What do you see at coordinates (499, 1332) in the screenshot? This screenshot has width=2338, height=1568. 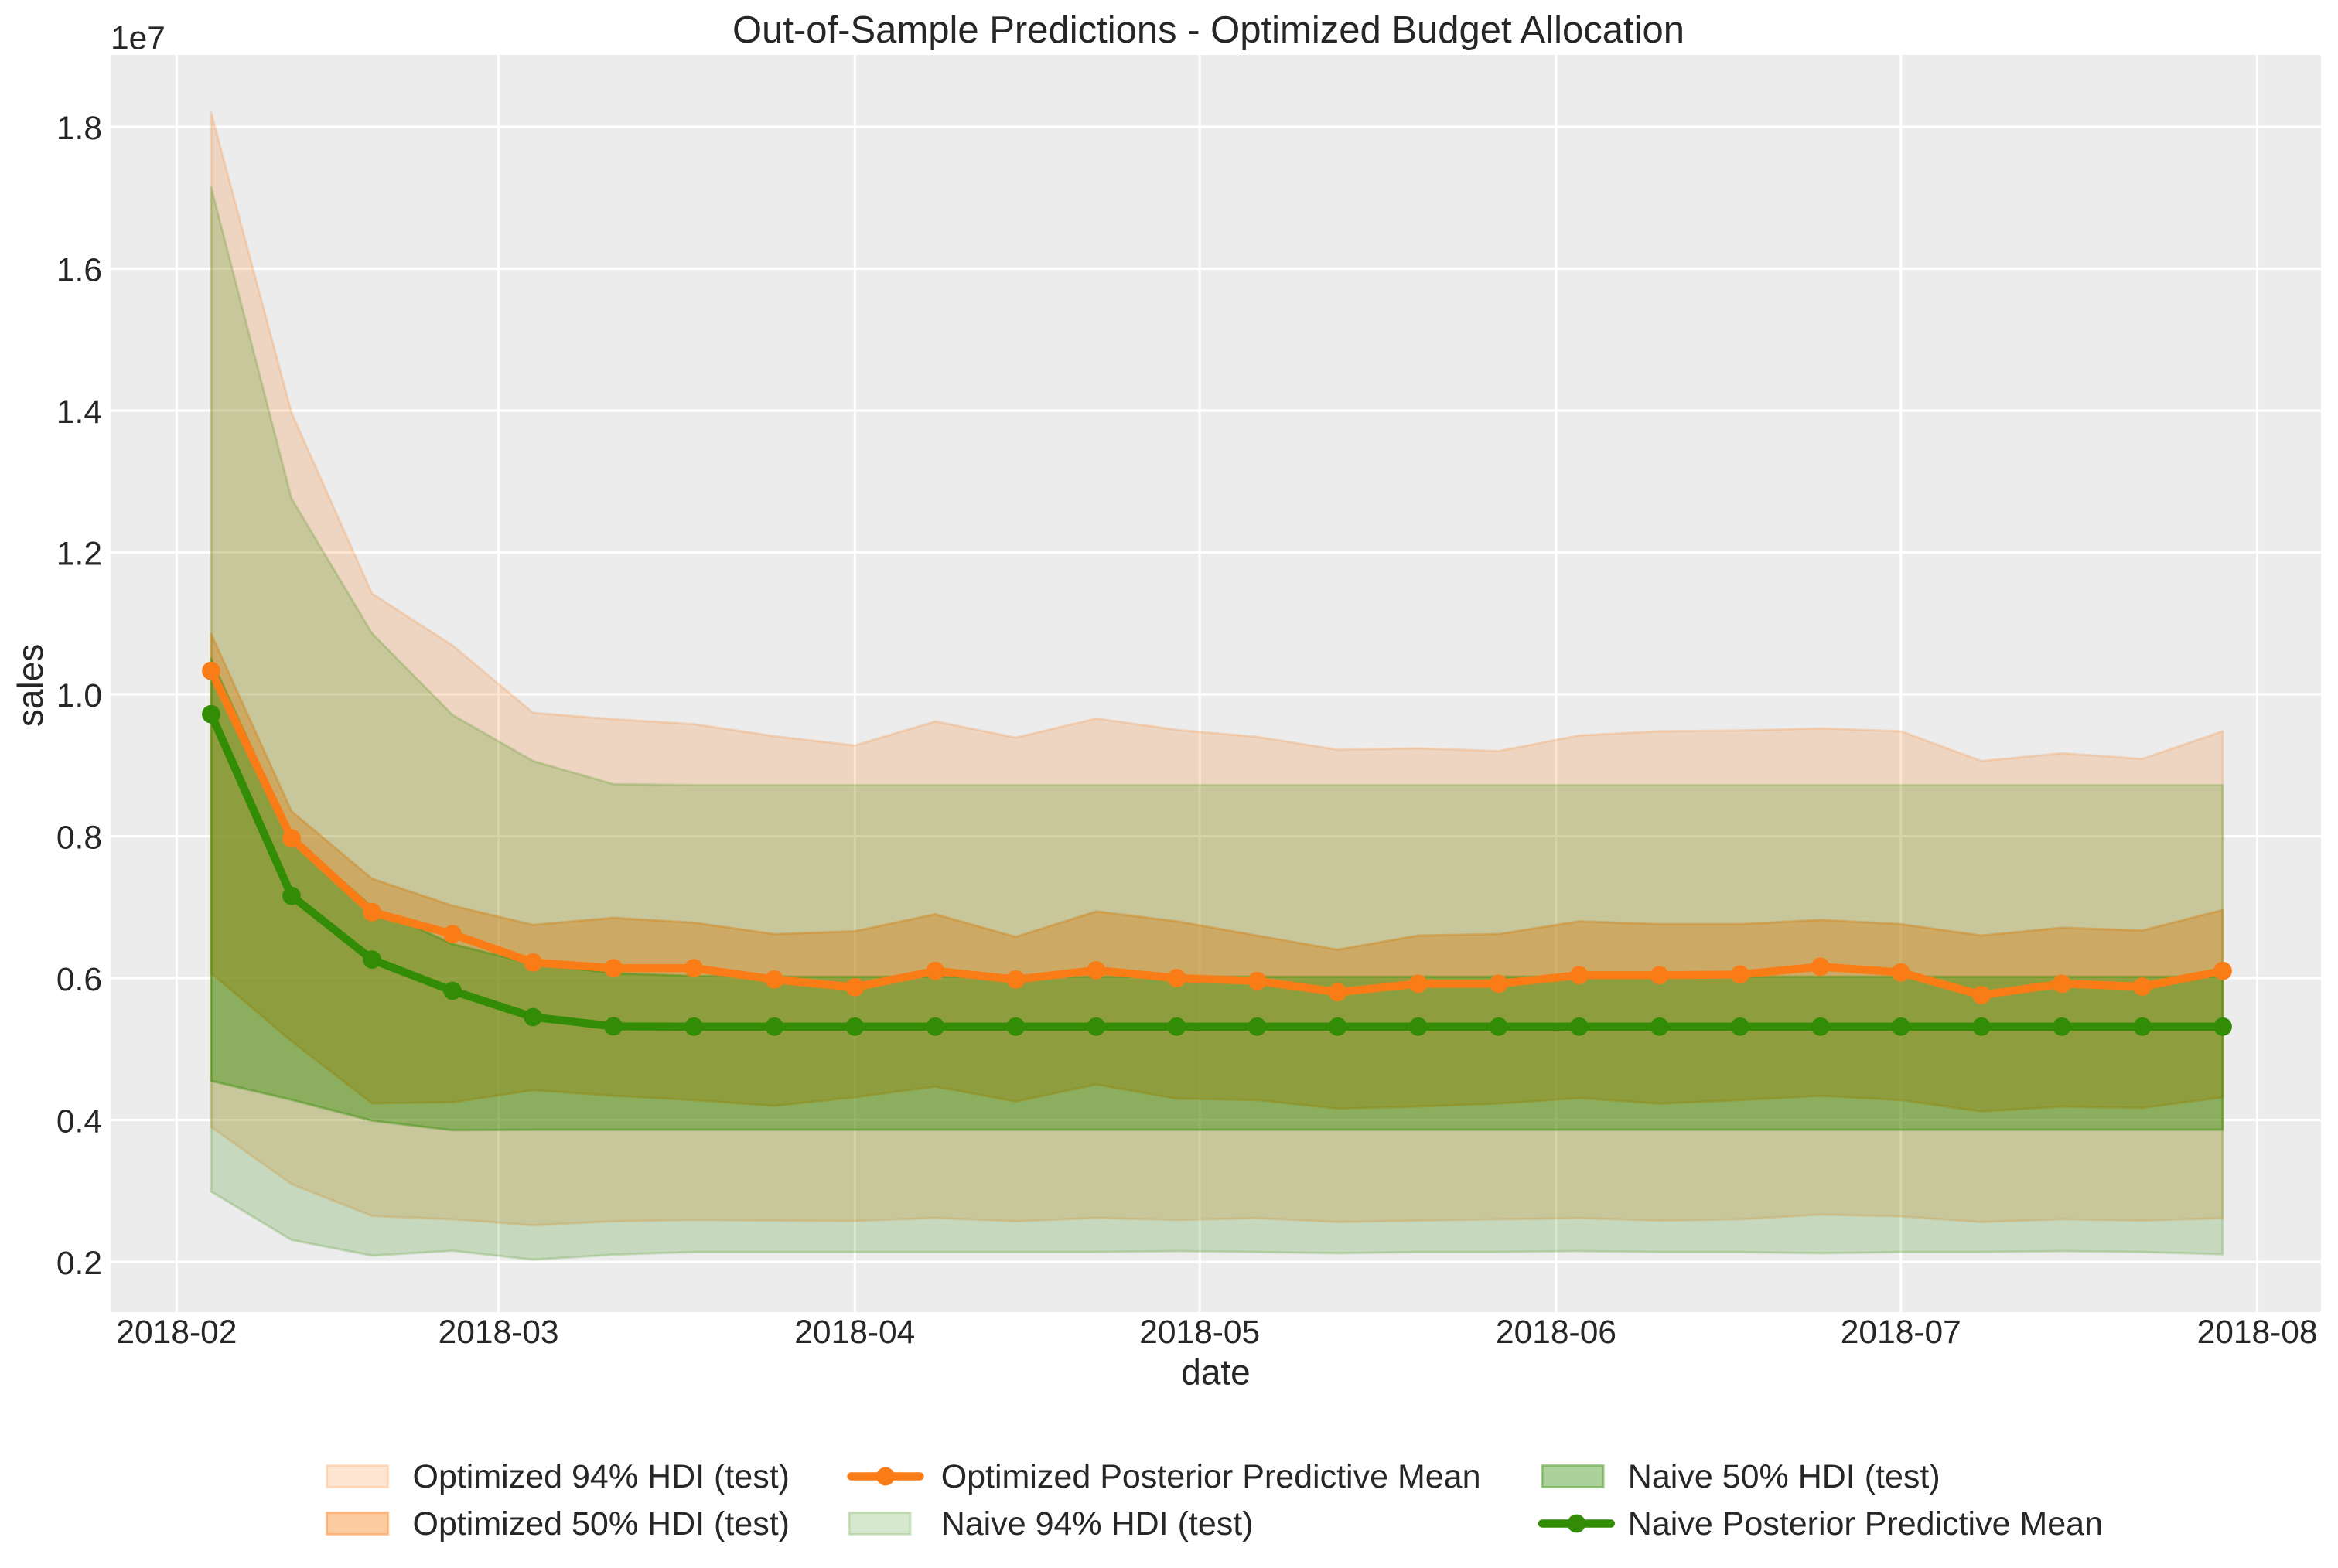 I see `svg-text: 2018-03` at bounding box center [499, 1332].